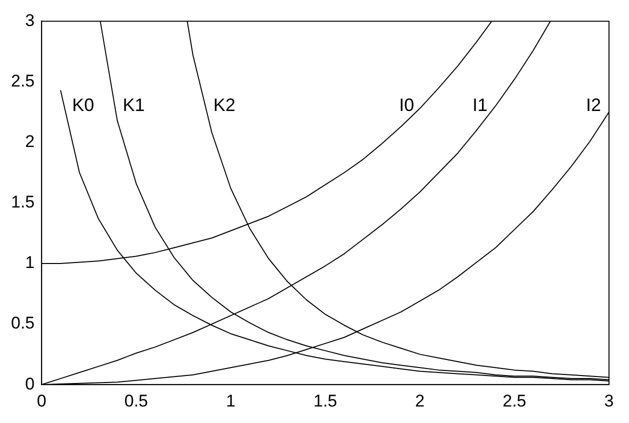 The width and height of the screenshot is (629, 423). I want to click on series-label: I0, so click(406, 104).